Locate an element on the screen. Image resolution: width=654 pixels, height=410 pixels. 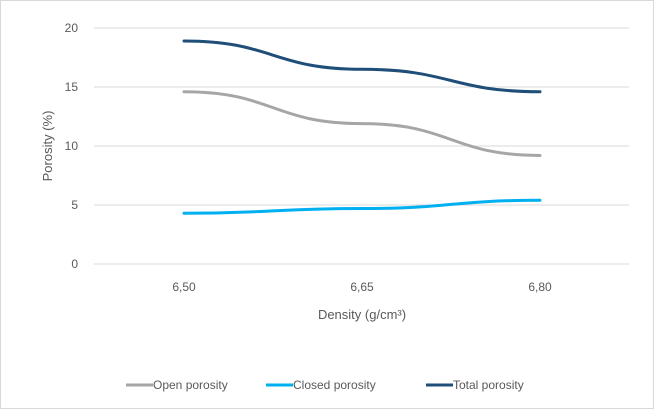
y-tick-label: 15 is located at coordinates (72, 87).